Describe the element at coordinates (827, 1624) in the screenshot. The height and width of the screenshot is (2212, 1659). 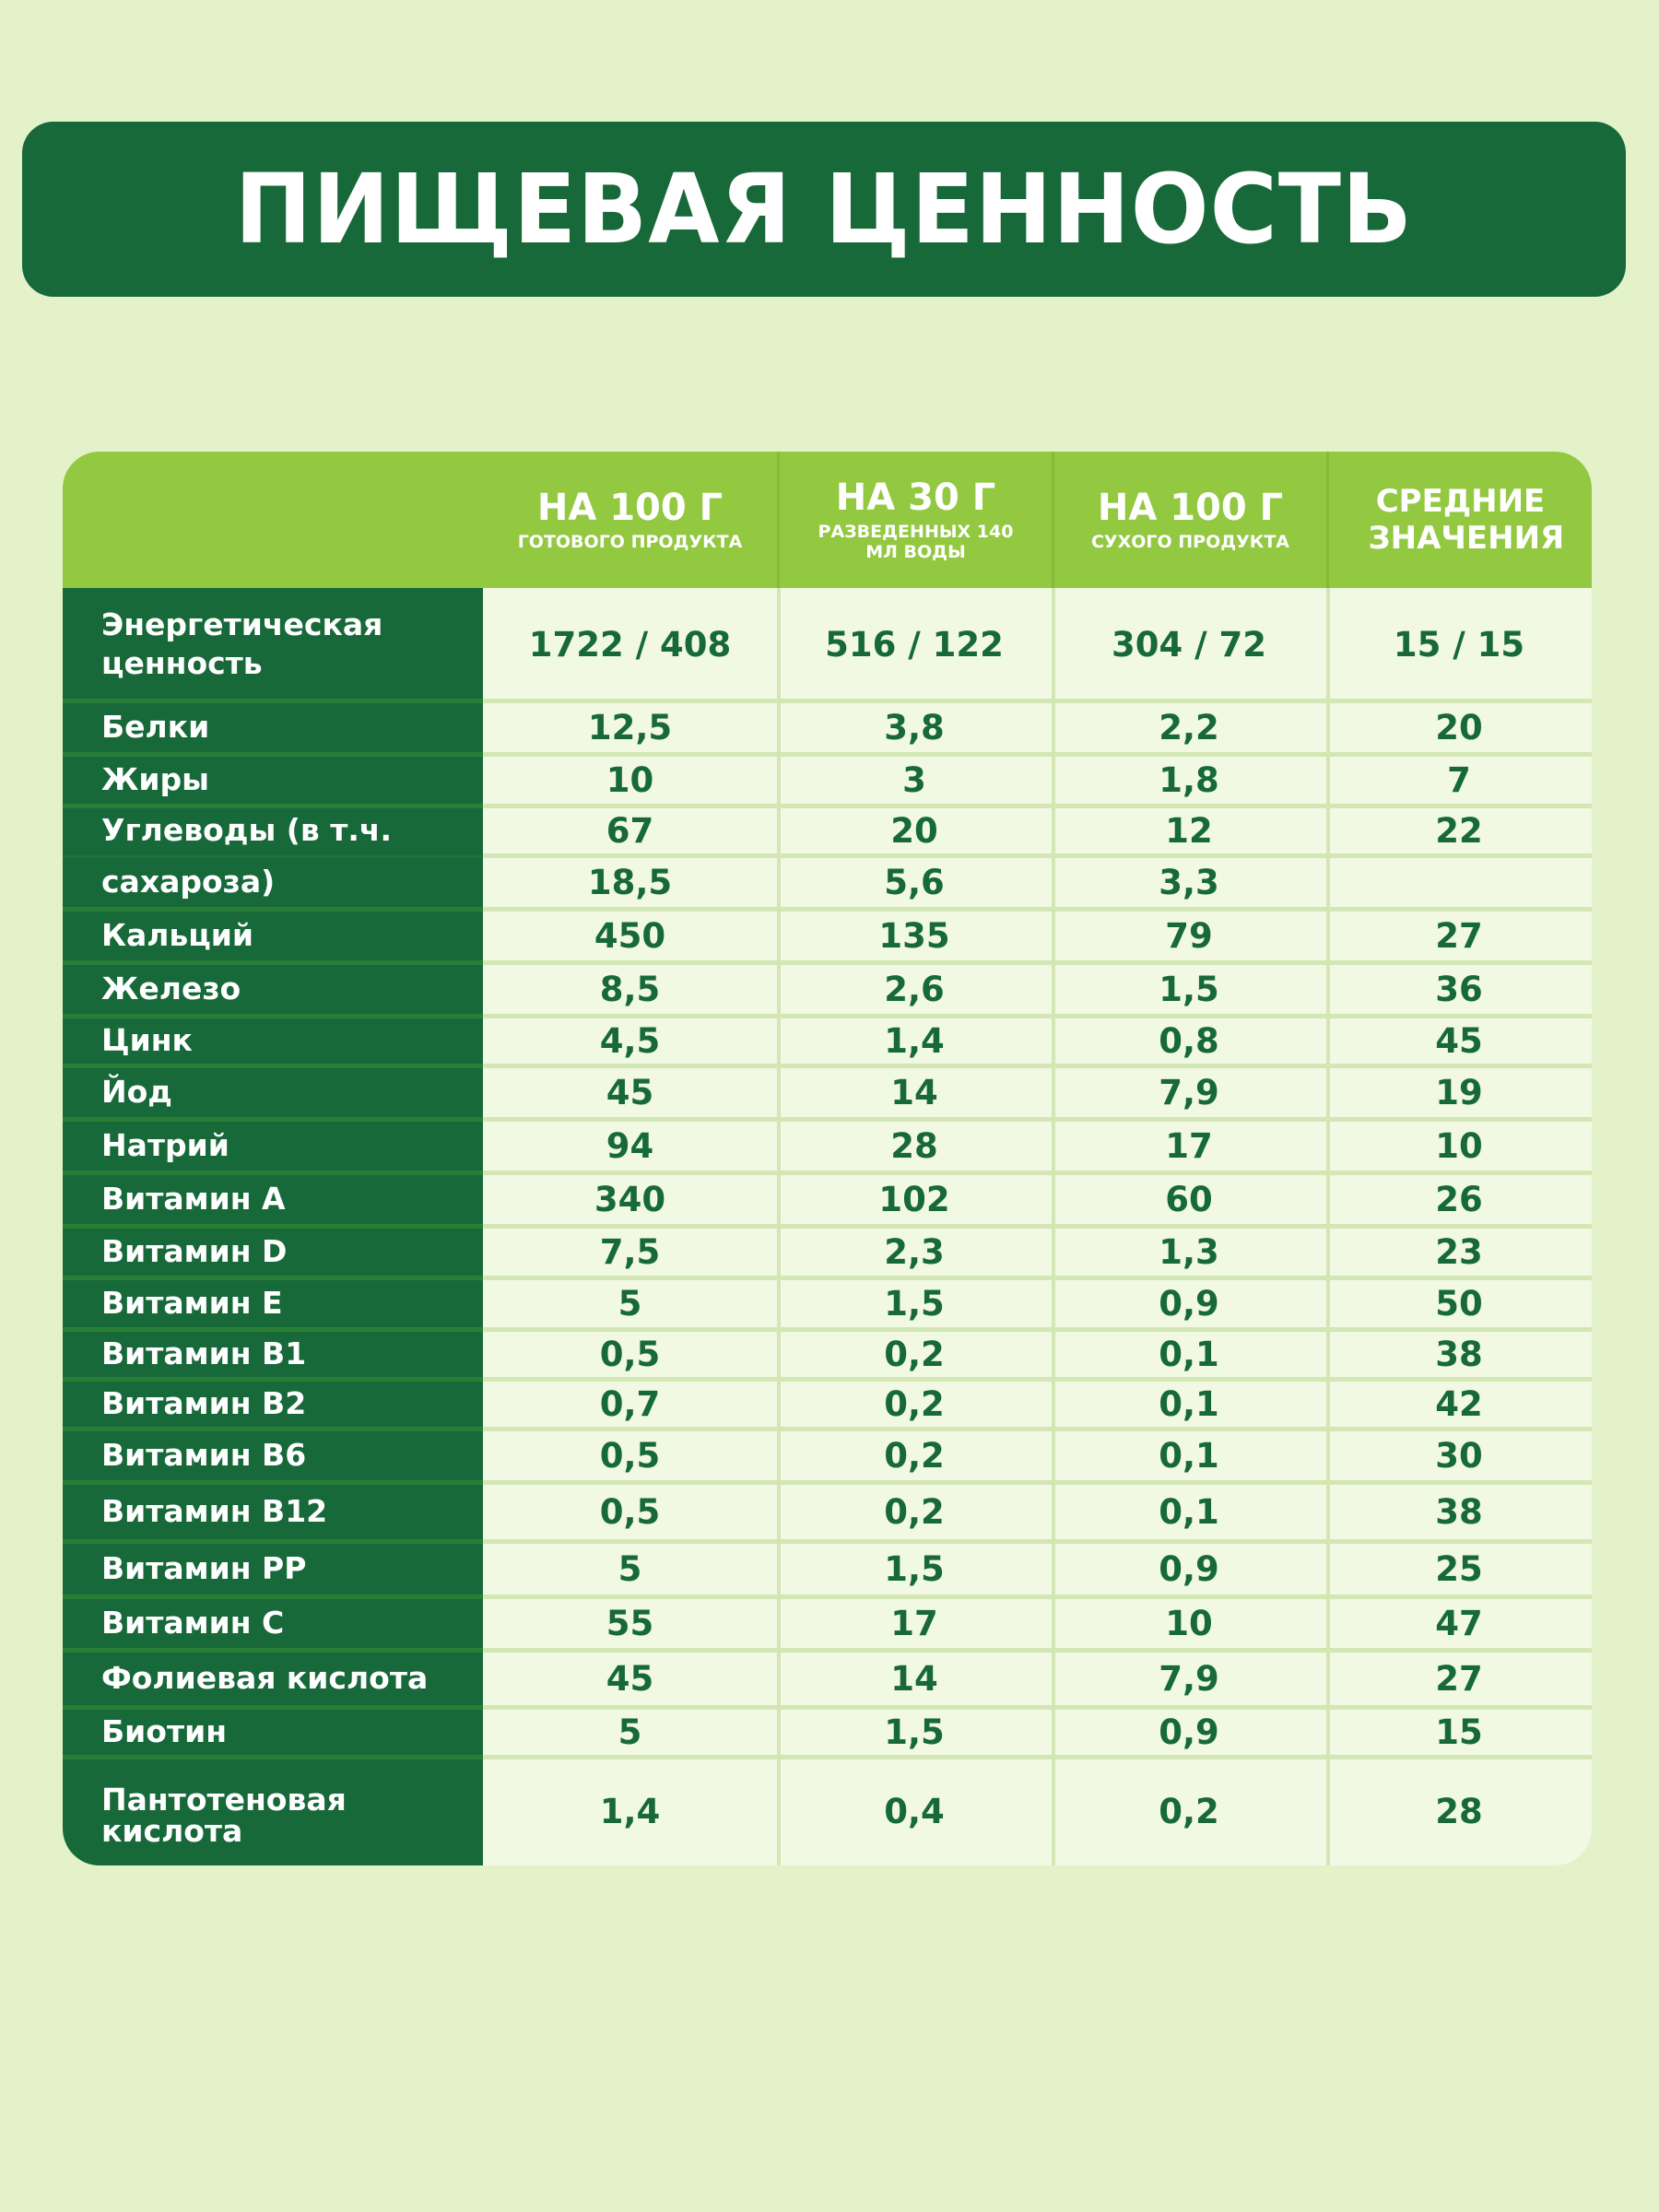
I see `table-row: Витамин C 55 17 10 47` at that location.